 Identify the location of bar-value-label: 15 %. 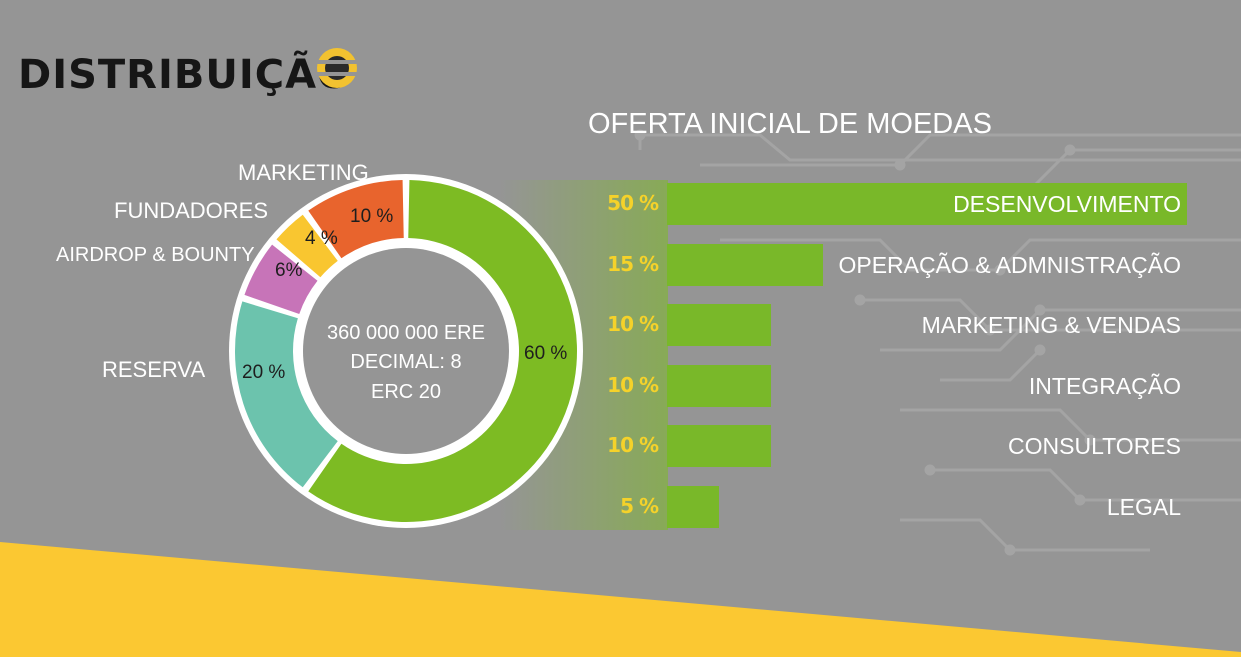
(633, 263).